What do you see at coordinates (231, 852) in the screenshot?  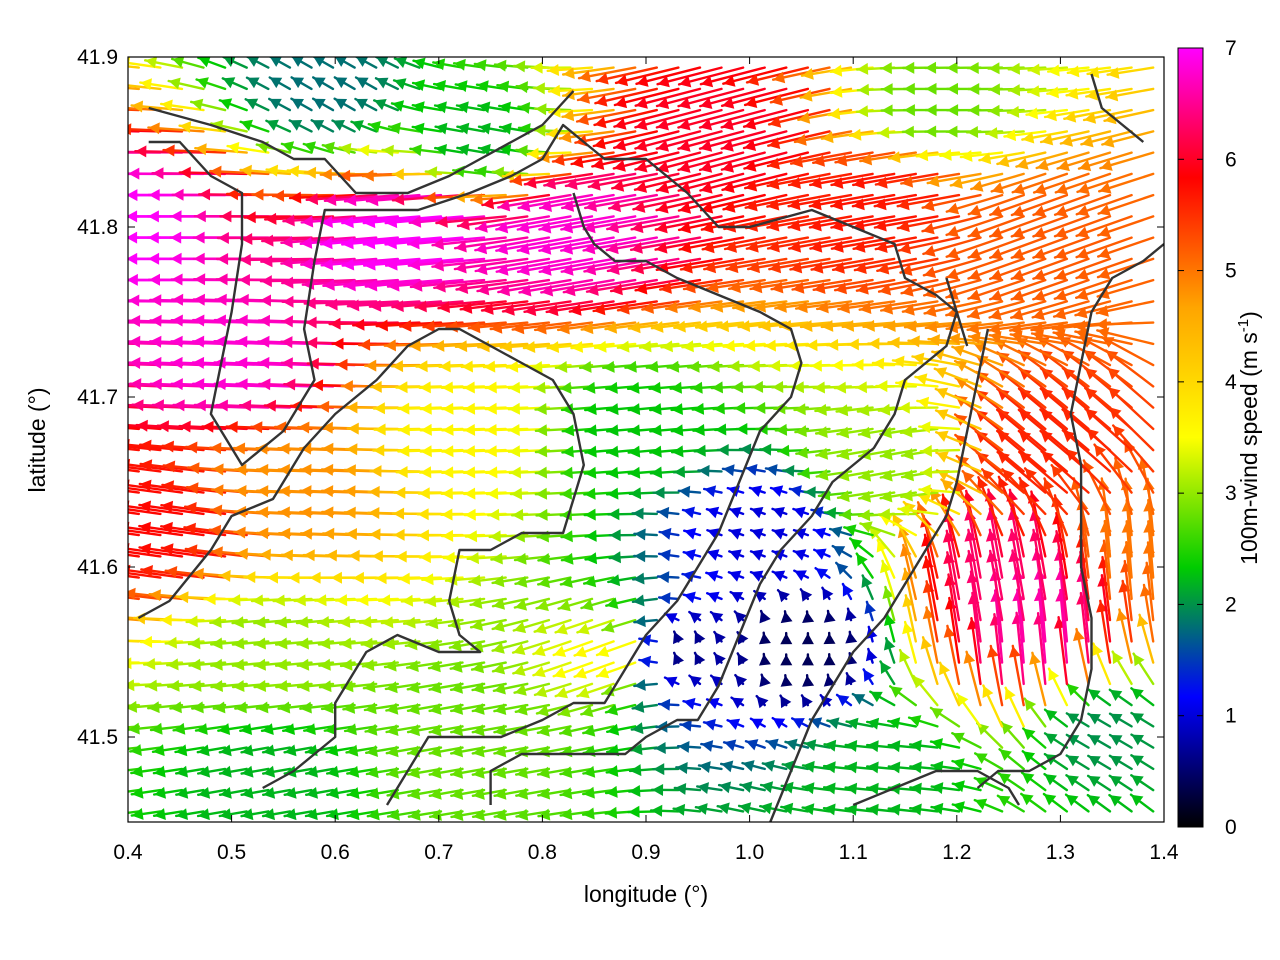 I see `x-tick-label: 0.5` at bounding box center [231, 852].